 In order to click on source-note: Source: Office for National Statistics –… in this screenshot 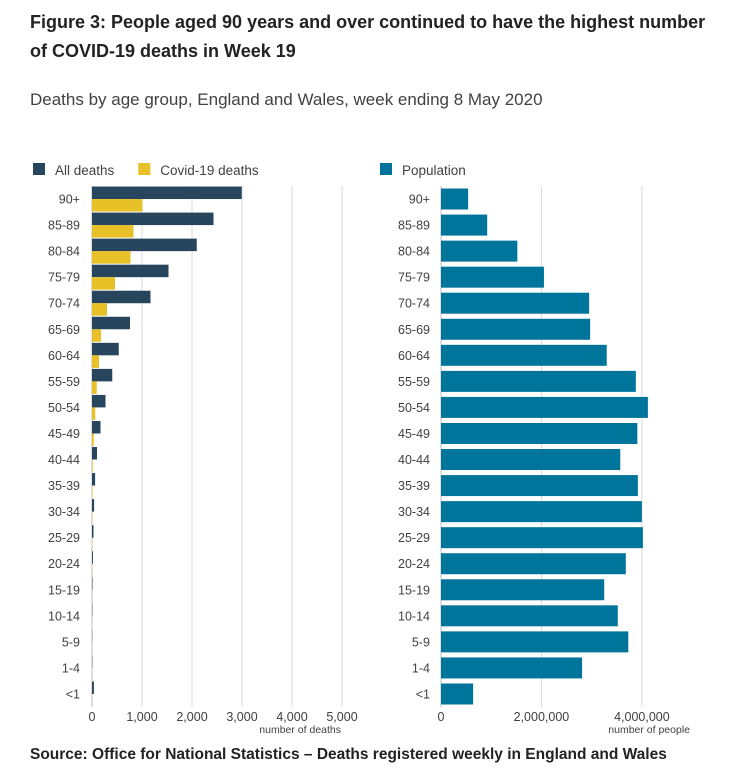, I will do `click(348, 754)`.